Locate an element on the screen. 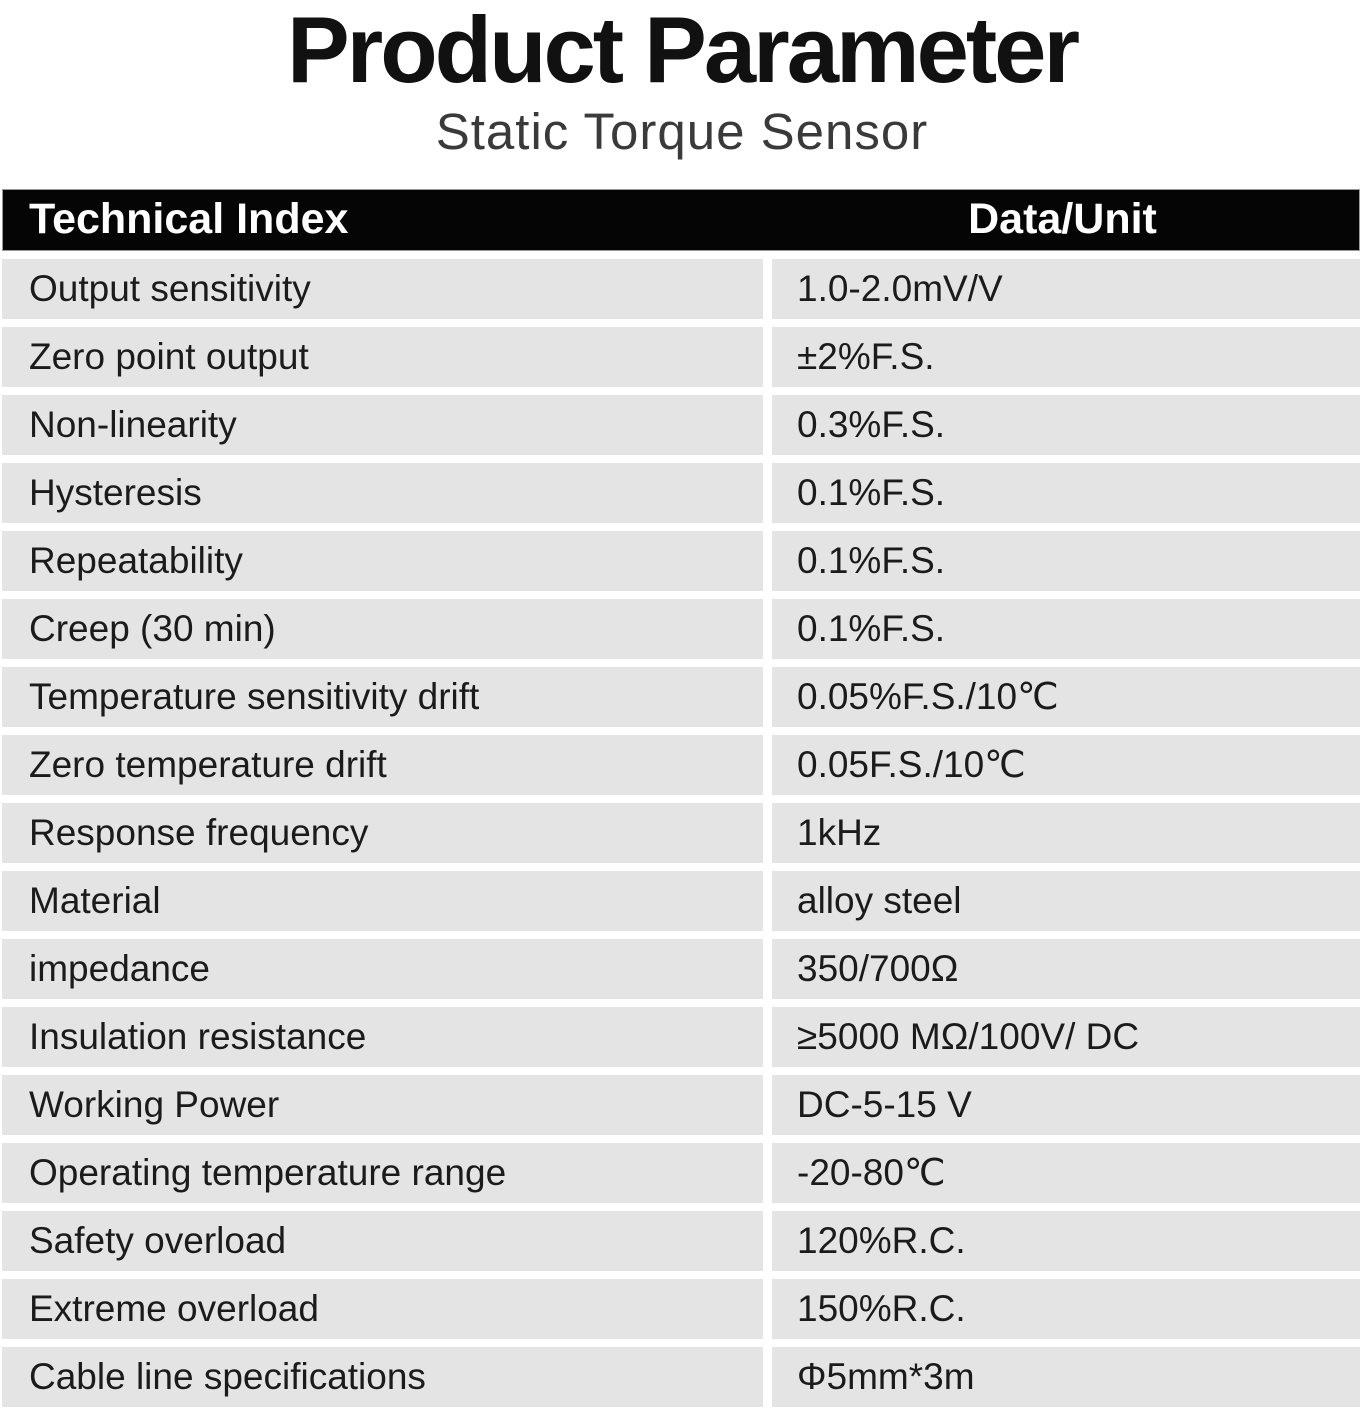 Image resolution: width=1364 pixels, height=1416 pixels. table-row: Creep (30 min) 0.1%F.S. is located at coordinates (681, 628).